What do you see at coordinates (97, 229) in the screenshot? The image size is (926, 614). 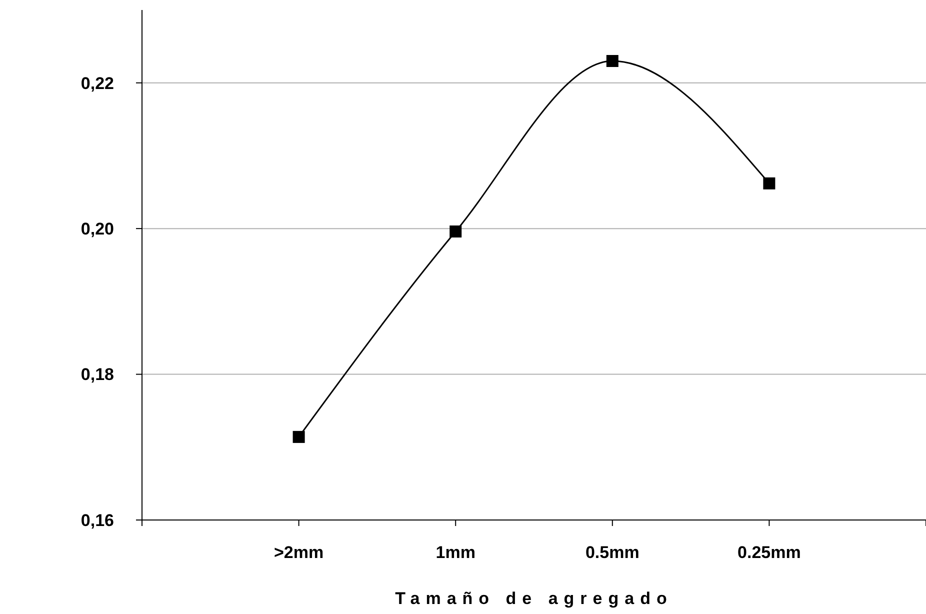 I see `y-tick-label: 0,20` at bounding box center [97, 229].